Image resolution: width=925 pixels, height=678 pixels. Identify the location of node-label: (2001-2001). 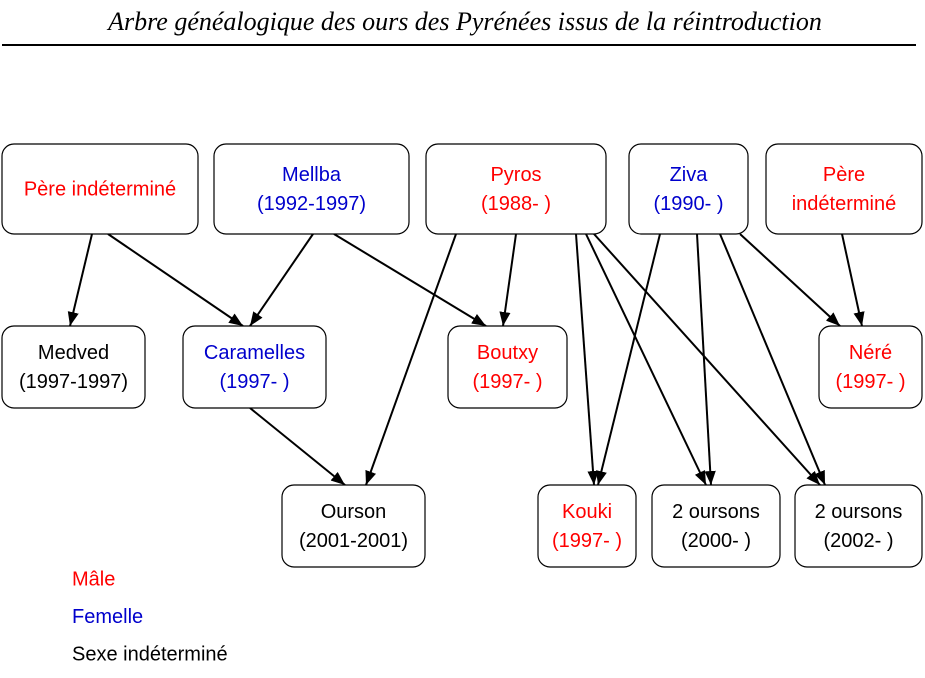
(353, 541).